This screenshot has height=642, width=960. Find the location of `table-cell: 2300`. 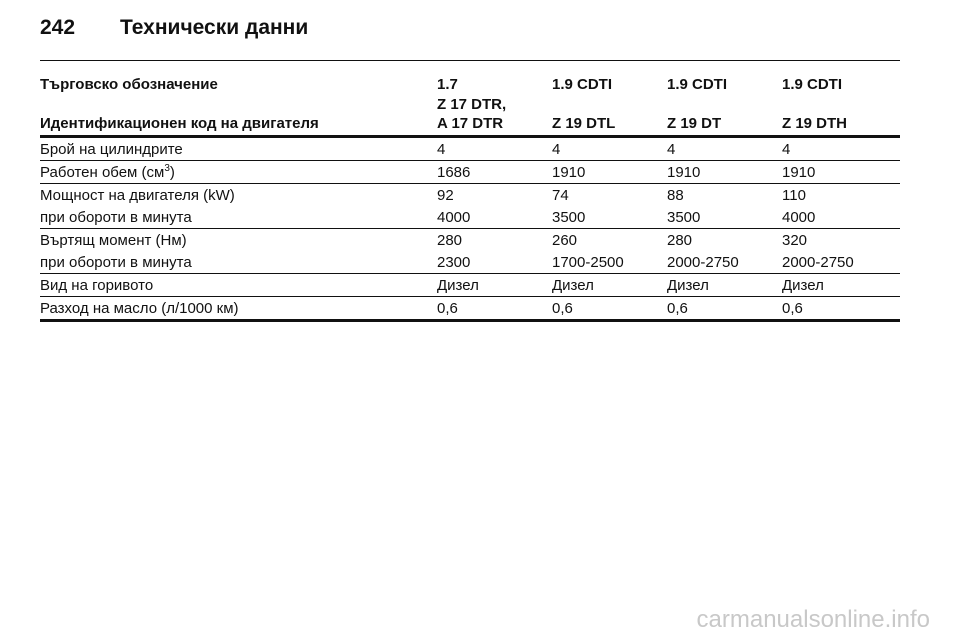

table-cell: 2300 is located at coordinates (454, 262).